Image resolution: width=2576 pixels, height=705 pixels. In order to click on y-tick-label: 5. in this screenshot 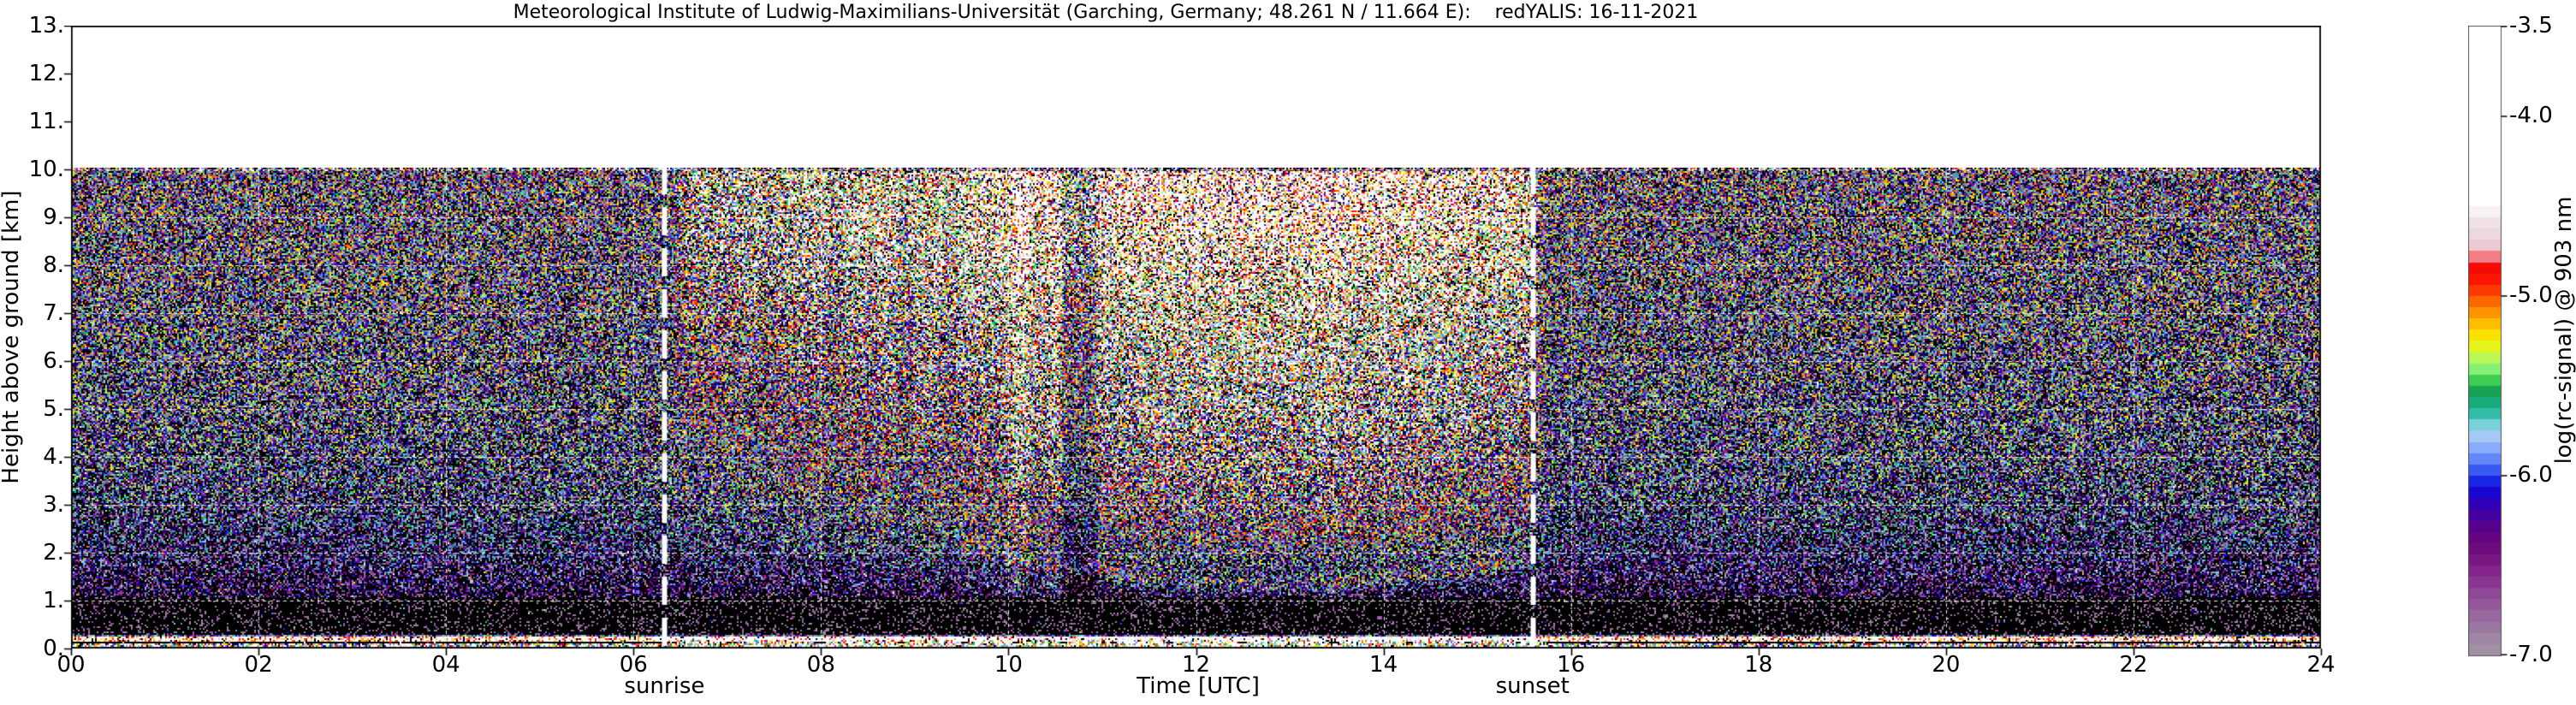, I will do `click(53, 409)`.